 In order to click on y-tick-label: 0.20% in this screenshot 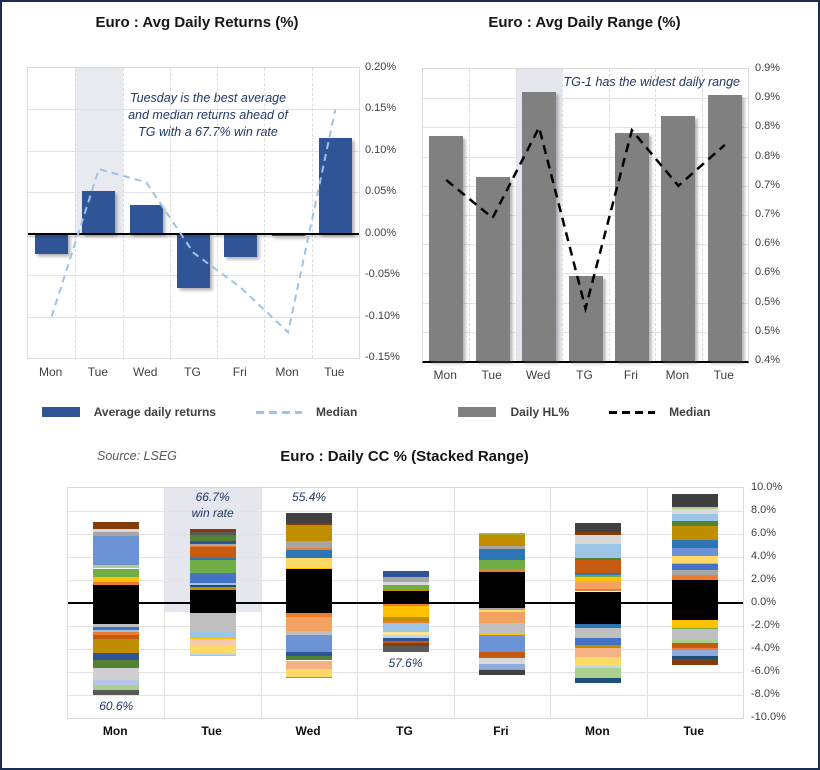, I will do `click(381, 67)`.